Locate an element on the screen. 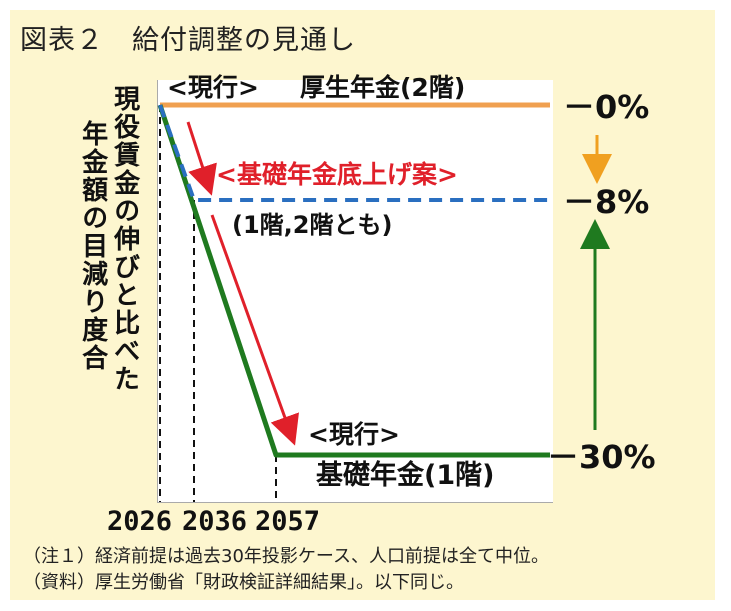  y-axis-label-line2: 年金額の目減り度合 is located at coordinates (92, 246).